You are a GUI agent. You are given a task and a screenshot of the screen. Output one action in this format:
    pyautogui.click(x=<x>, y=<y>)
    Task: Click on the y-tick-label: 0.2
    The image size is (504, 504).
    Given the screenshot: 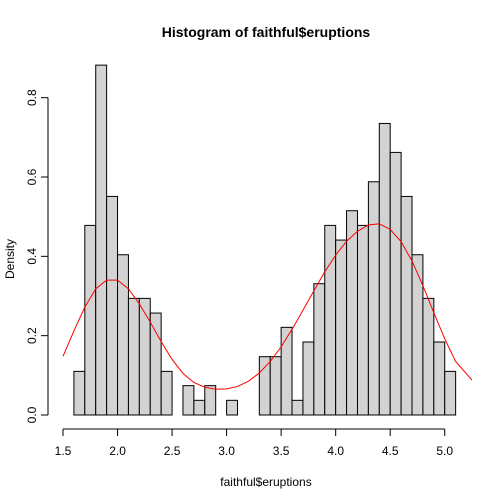 What is the action you would take?
    pyautogui.click(x=32, y=335)
    